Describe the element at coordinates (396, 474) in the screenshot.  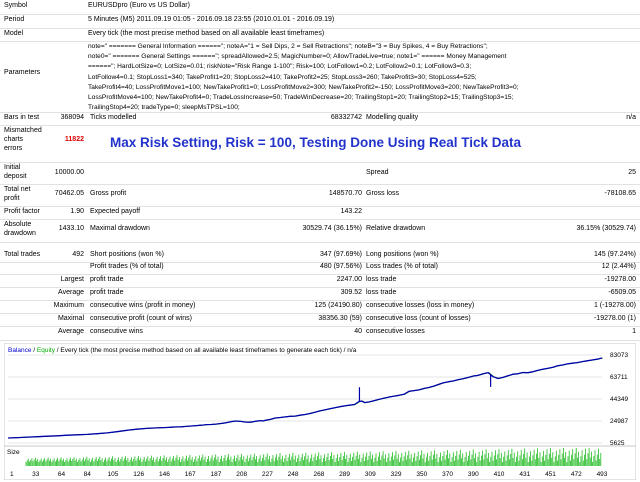
I see `x-tick-label: 329` at that location.